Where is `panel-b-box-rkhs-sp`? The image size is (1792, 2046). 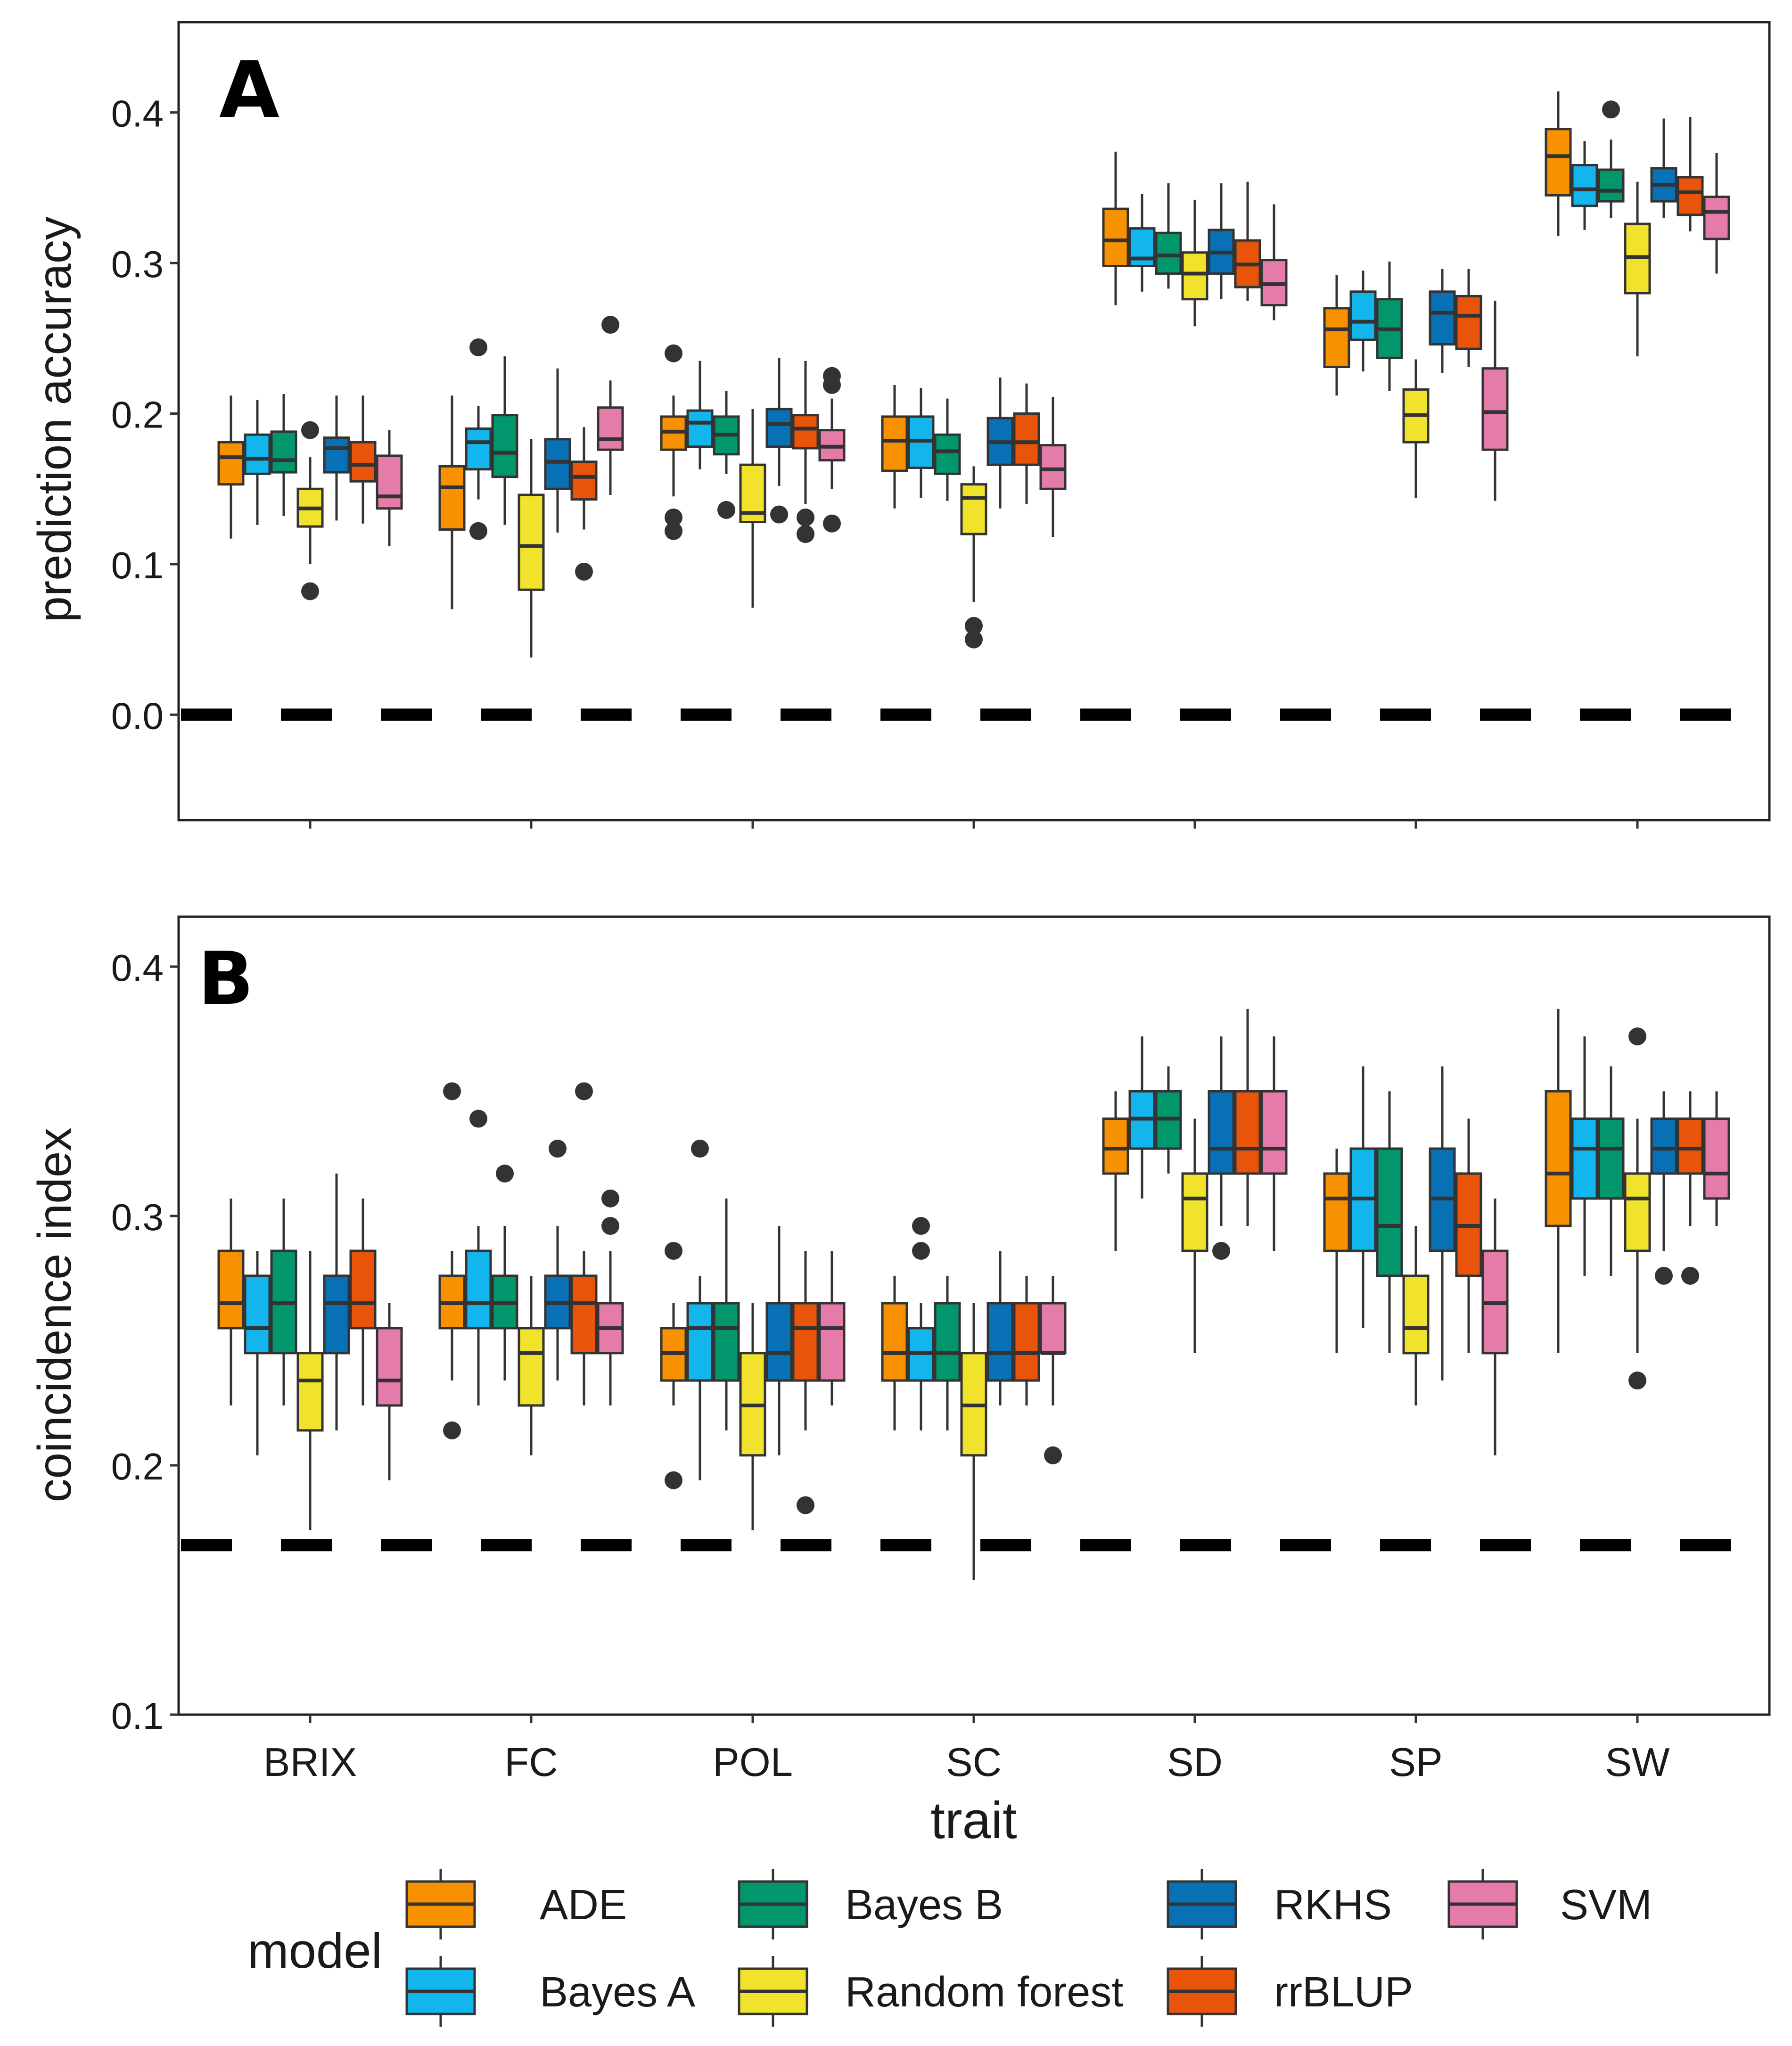
panel-b-box-rkhs-sp is located at coordinates (1442, 1223).